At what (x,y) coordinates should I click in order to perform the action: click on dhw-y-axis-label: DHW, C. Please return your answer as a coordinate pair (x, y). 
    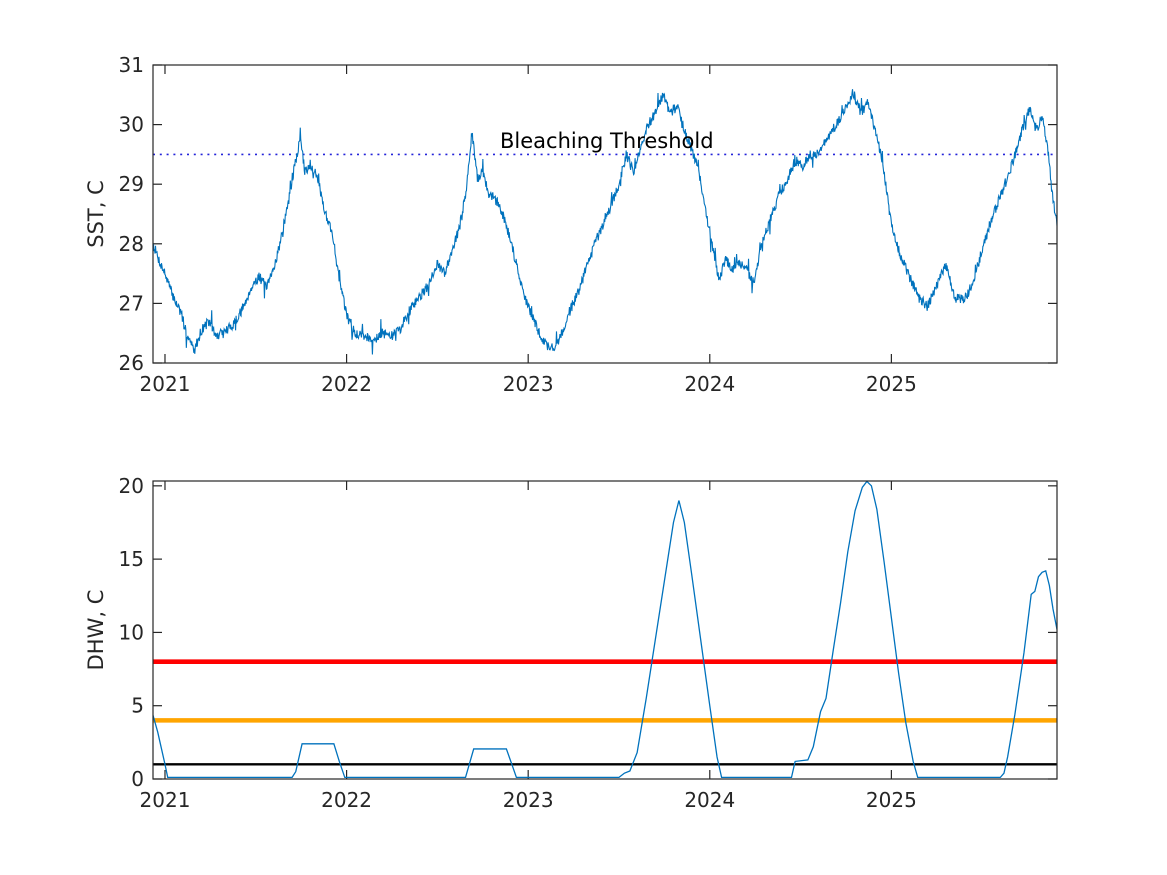
    Looking at the image, I should click on (96, 630).